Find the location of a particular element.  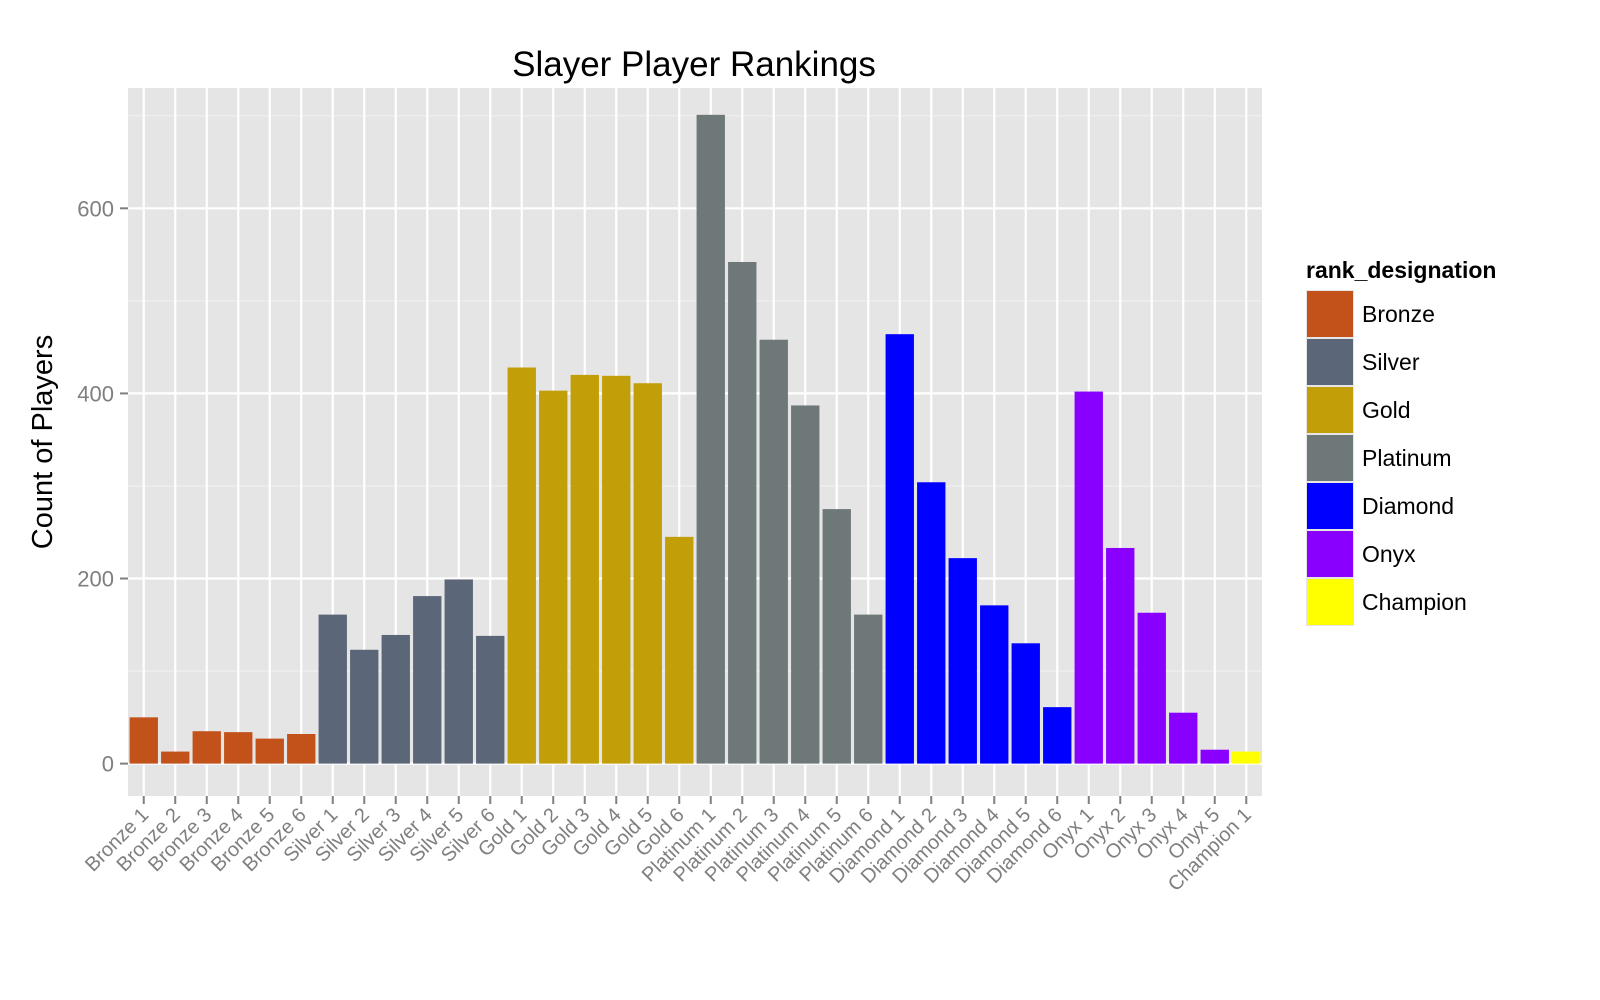

y-axis: 0 200 400 600 is located at coordinates (102, 486).